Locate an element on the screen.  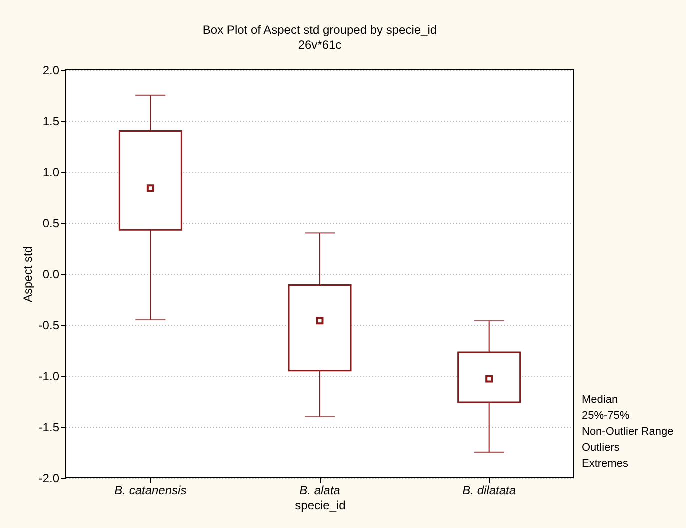
y-tick-label: 0.5 is located at coordinates (51, 223).